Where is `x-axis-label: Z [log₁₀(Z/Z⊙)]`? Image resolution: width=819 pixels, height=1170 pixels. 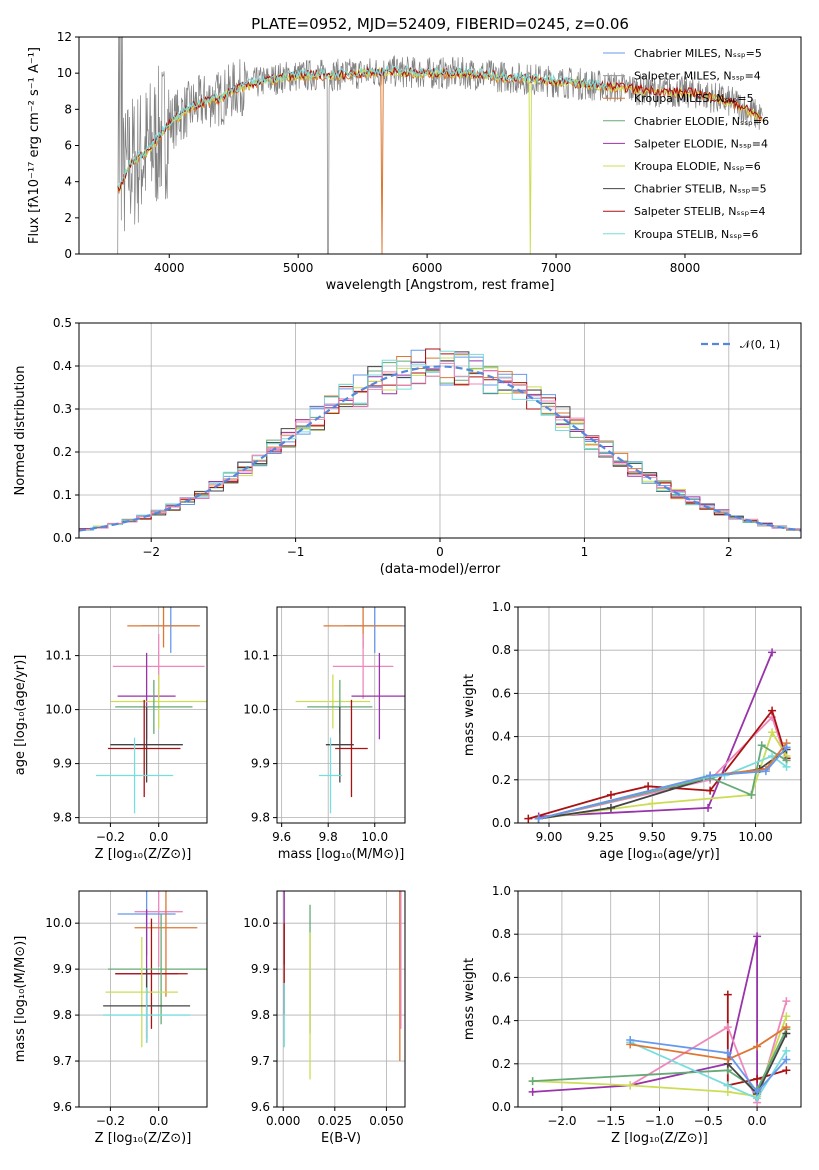 x-axis-label: Z [log₁₀(Z/Z⊙)] is located at coordinates (143, 1138).